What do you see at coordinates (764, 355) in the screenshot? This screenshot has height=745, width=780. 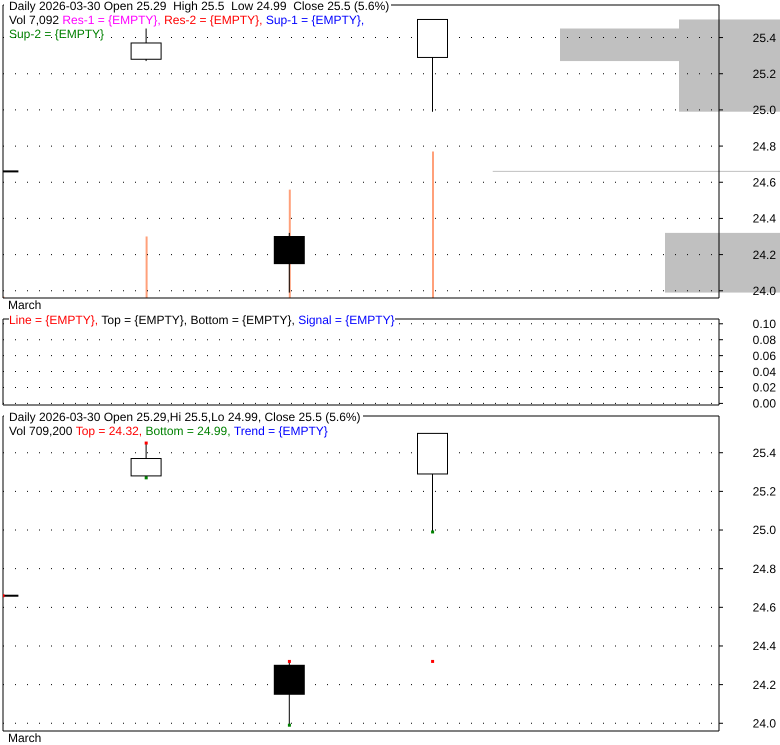 I see `y-tick-label: 0.06` at bounding box center [764, 355].